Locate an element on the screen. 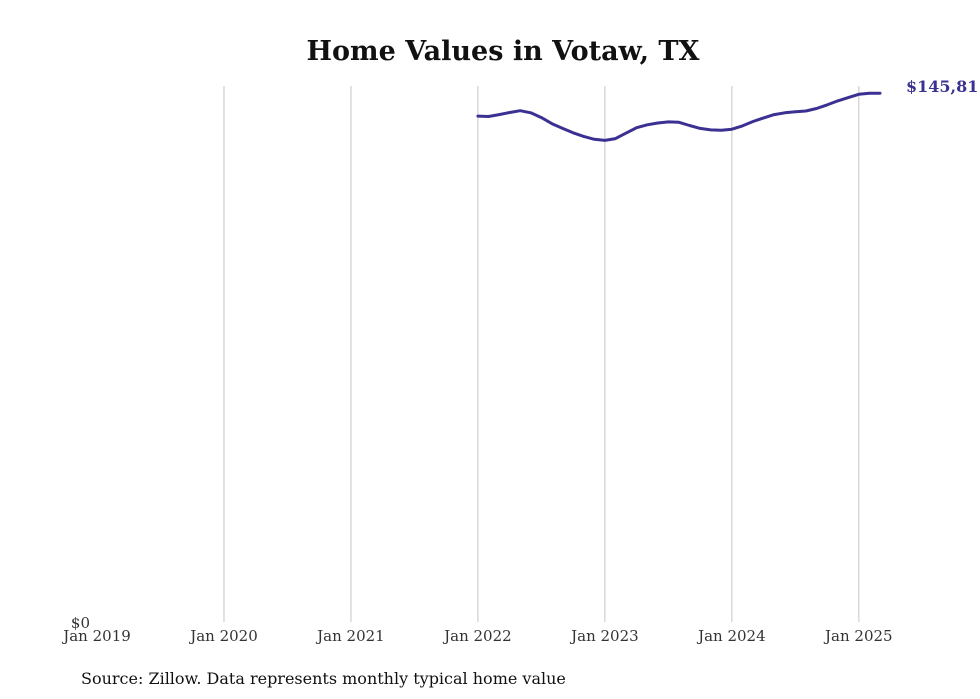 Image resolution: width=980 pixels, height=699 pixels. y-tick-label: $0 is located at coordinates (80, 623).